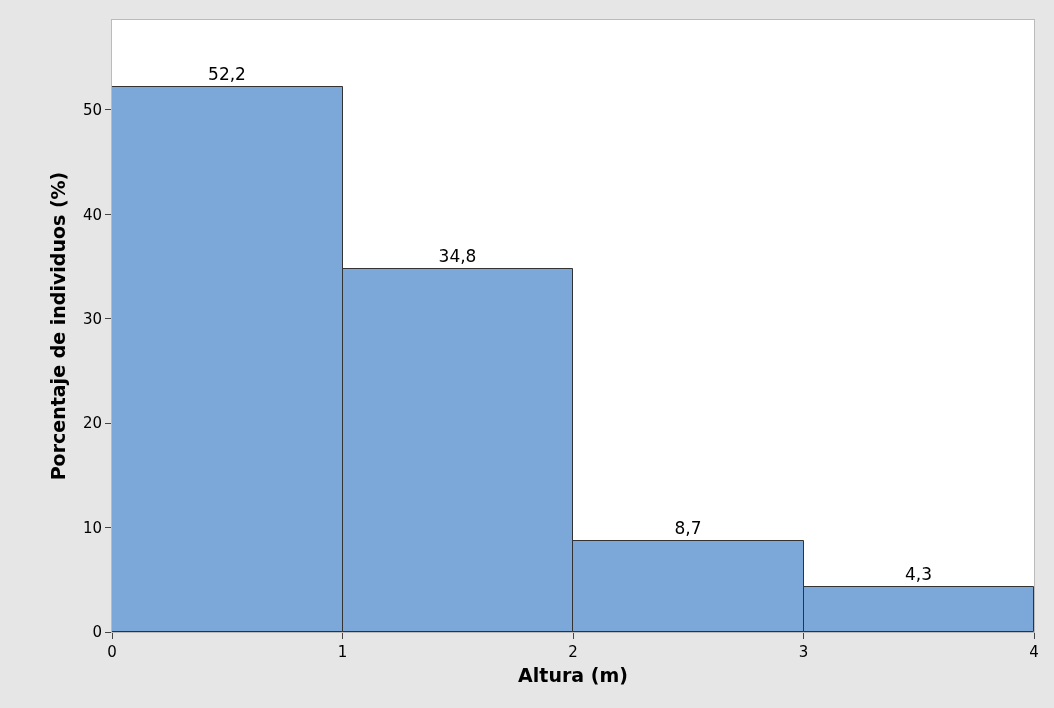  I want to click on y-tick-label: 40, so click(92, 214).